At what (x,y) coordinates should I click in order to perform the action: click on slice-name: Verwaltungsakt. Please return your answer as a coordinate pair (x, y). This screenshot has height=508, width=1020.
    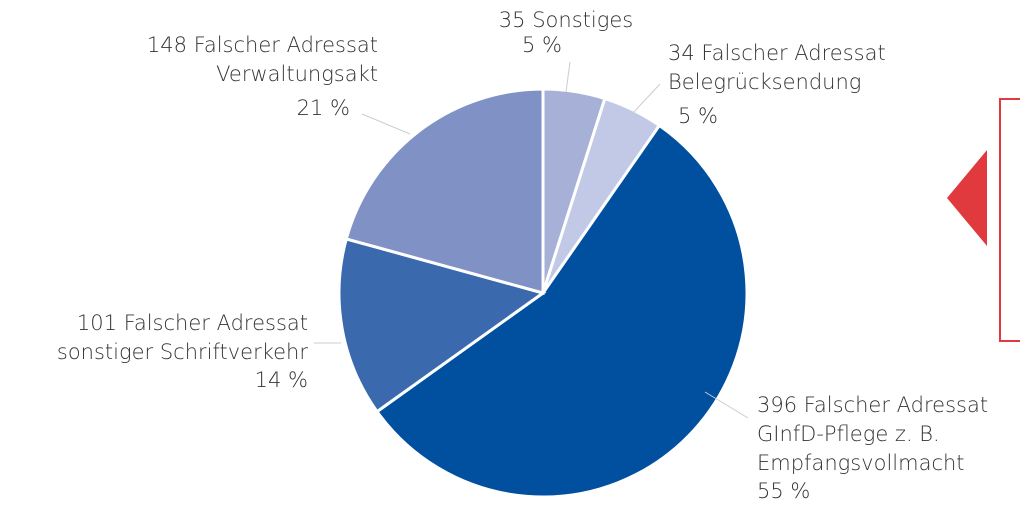
    Looking at the image, I should click on (297, 74).